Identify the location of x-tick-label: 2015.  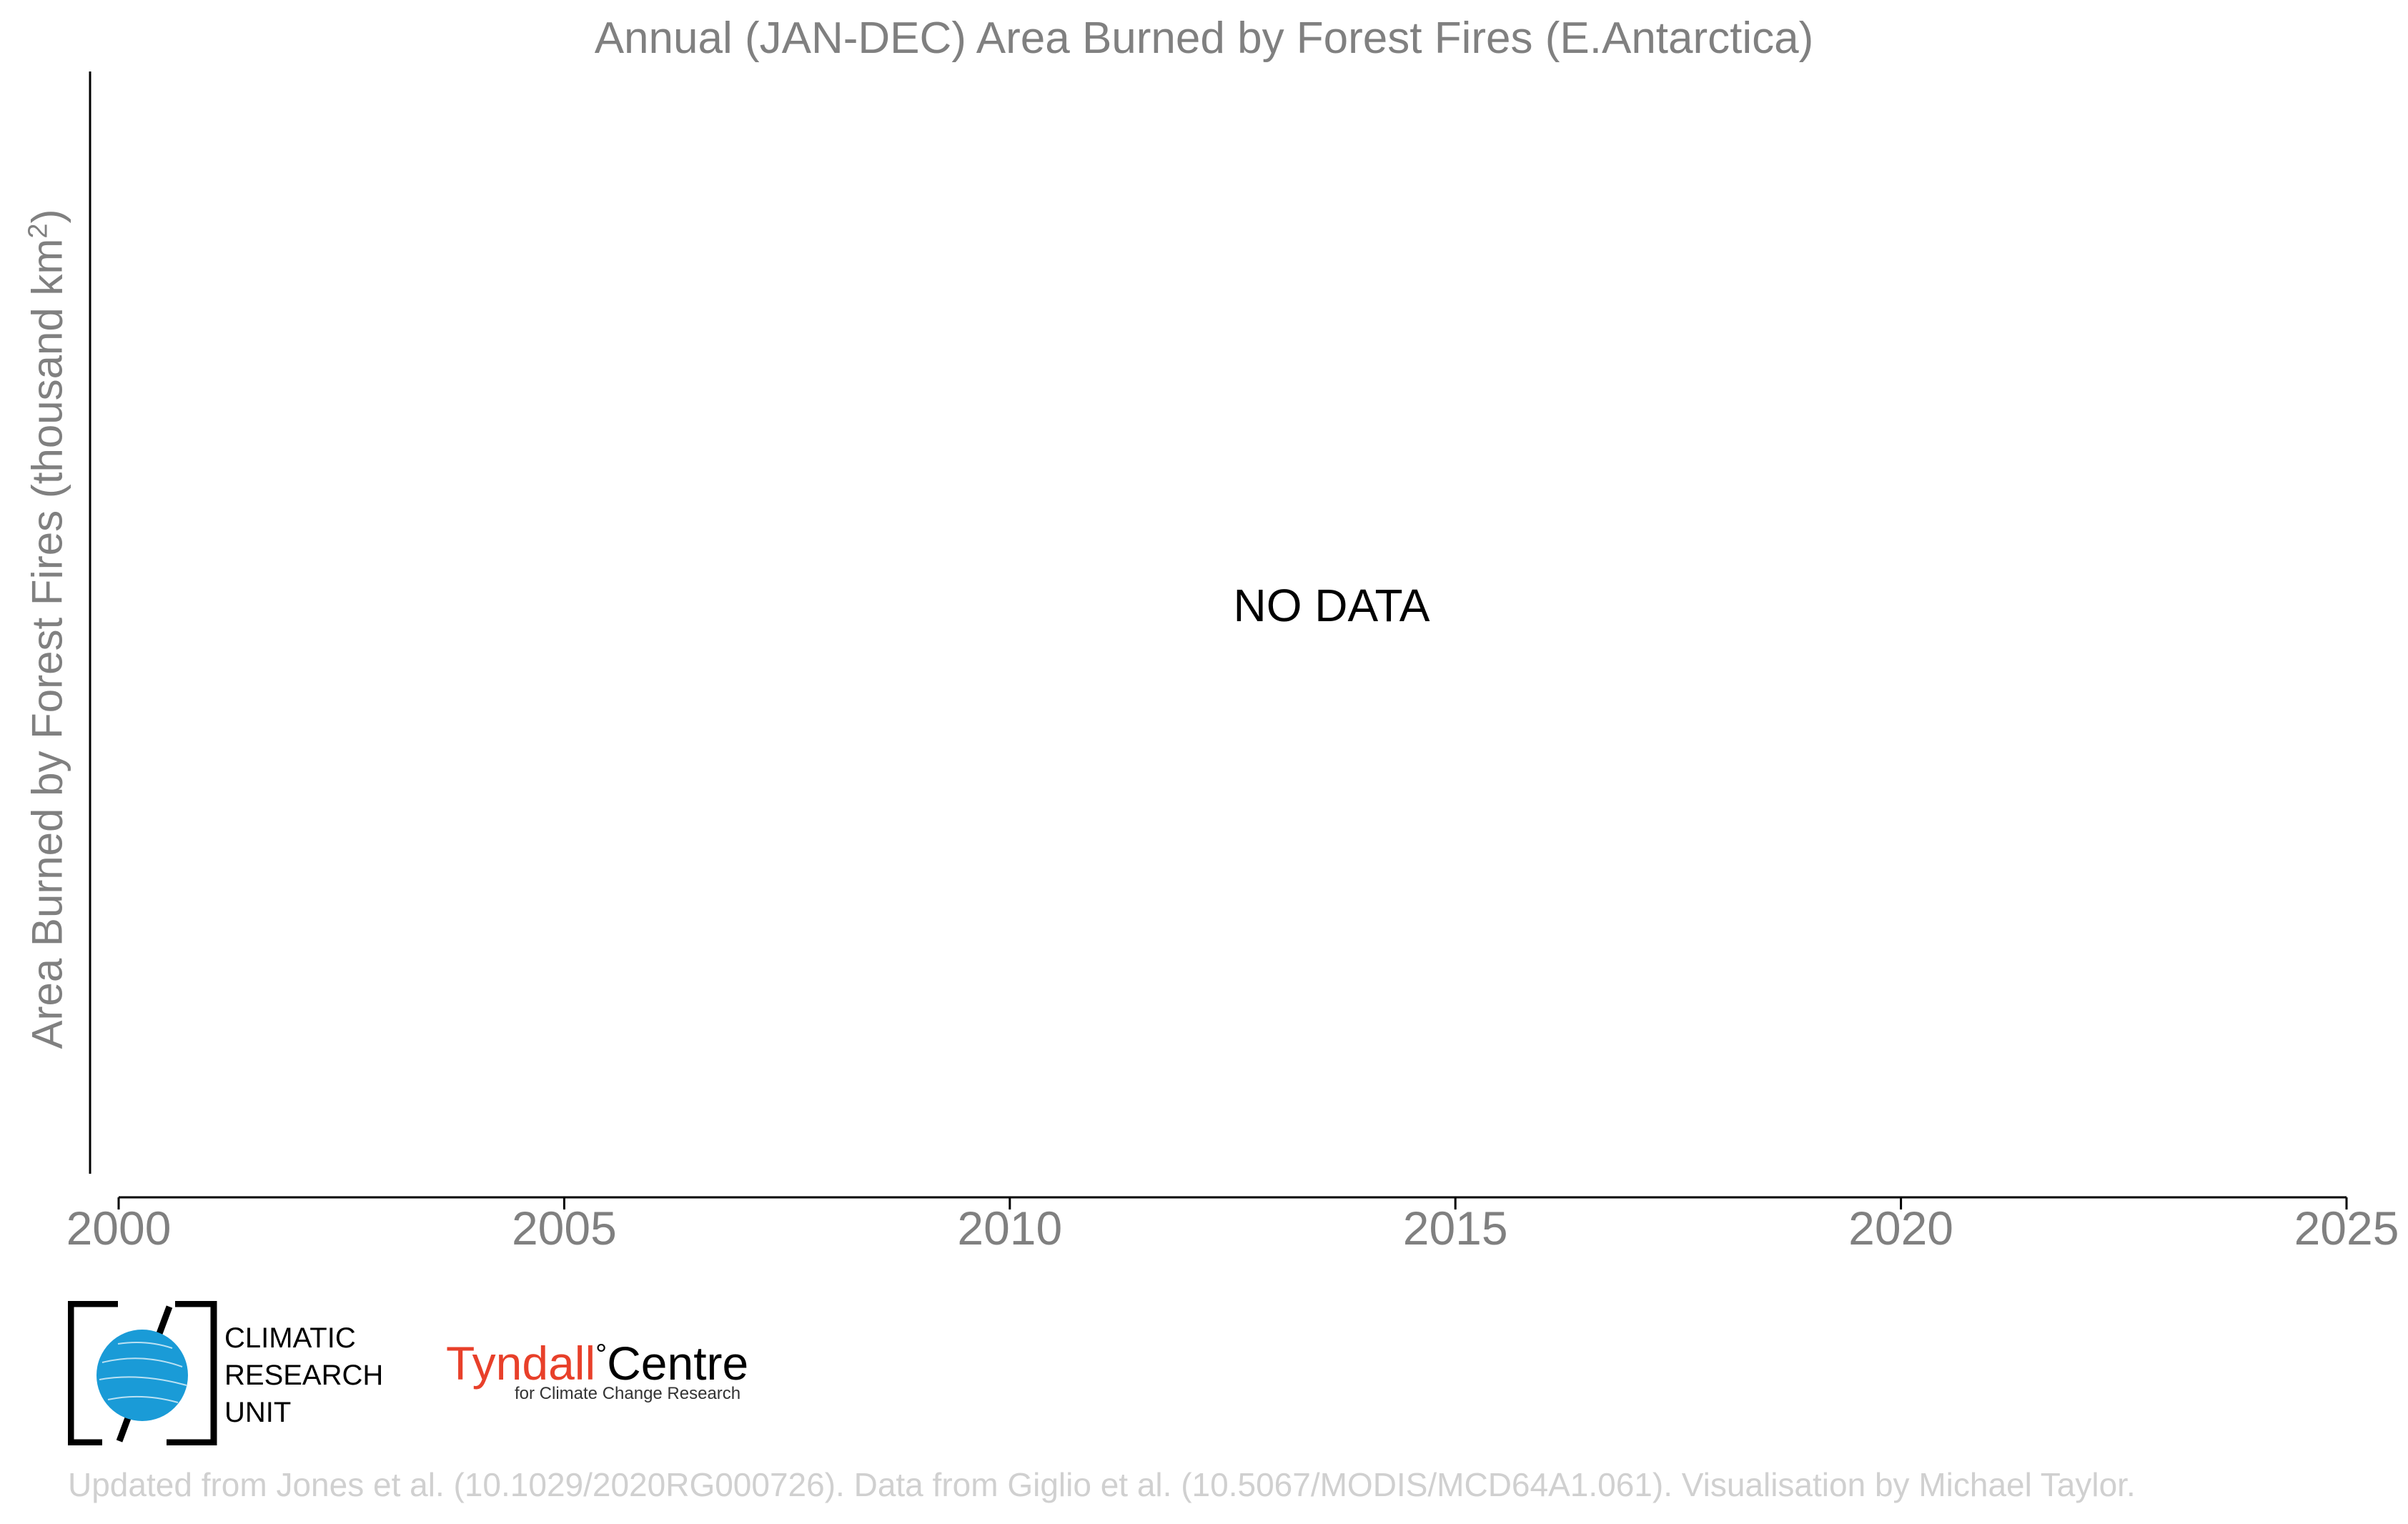
(1455, 1228).